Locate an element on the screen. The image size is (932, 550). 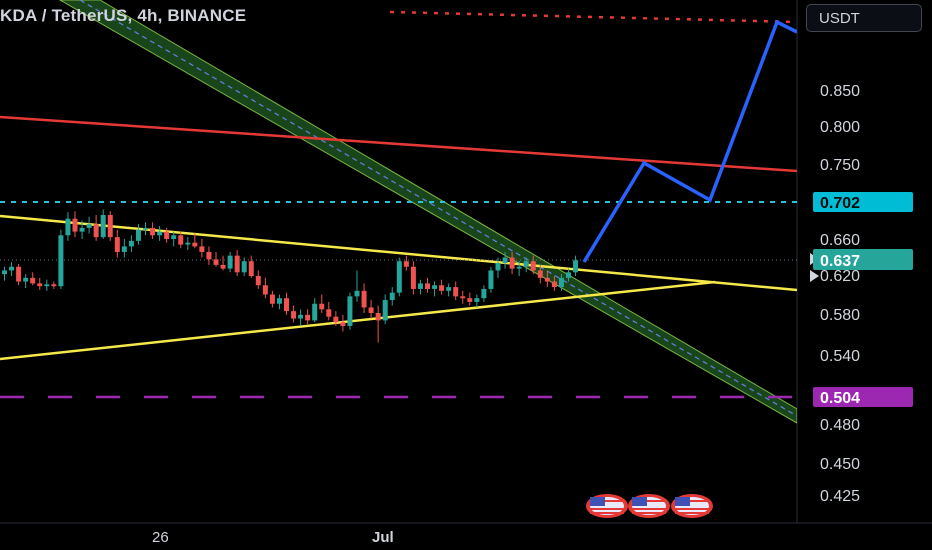
y-tick-label: 0.540 is located at coordinates (840, 356).